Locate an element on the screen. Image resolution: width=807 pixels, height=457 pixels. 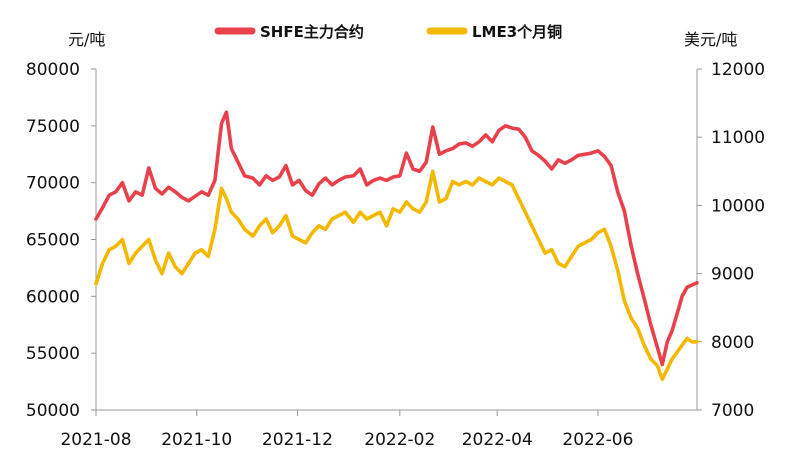
left-tick-label: 70000 is located at coordinates (53, 184).